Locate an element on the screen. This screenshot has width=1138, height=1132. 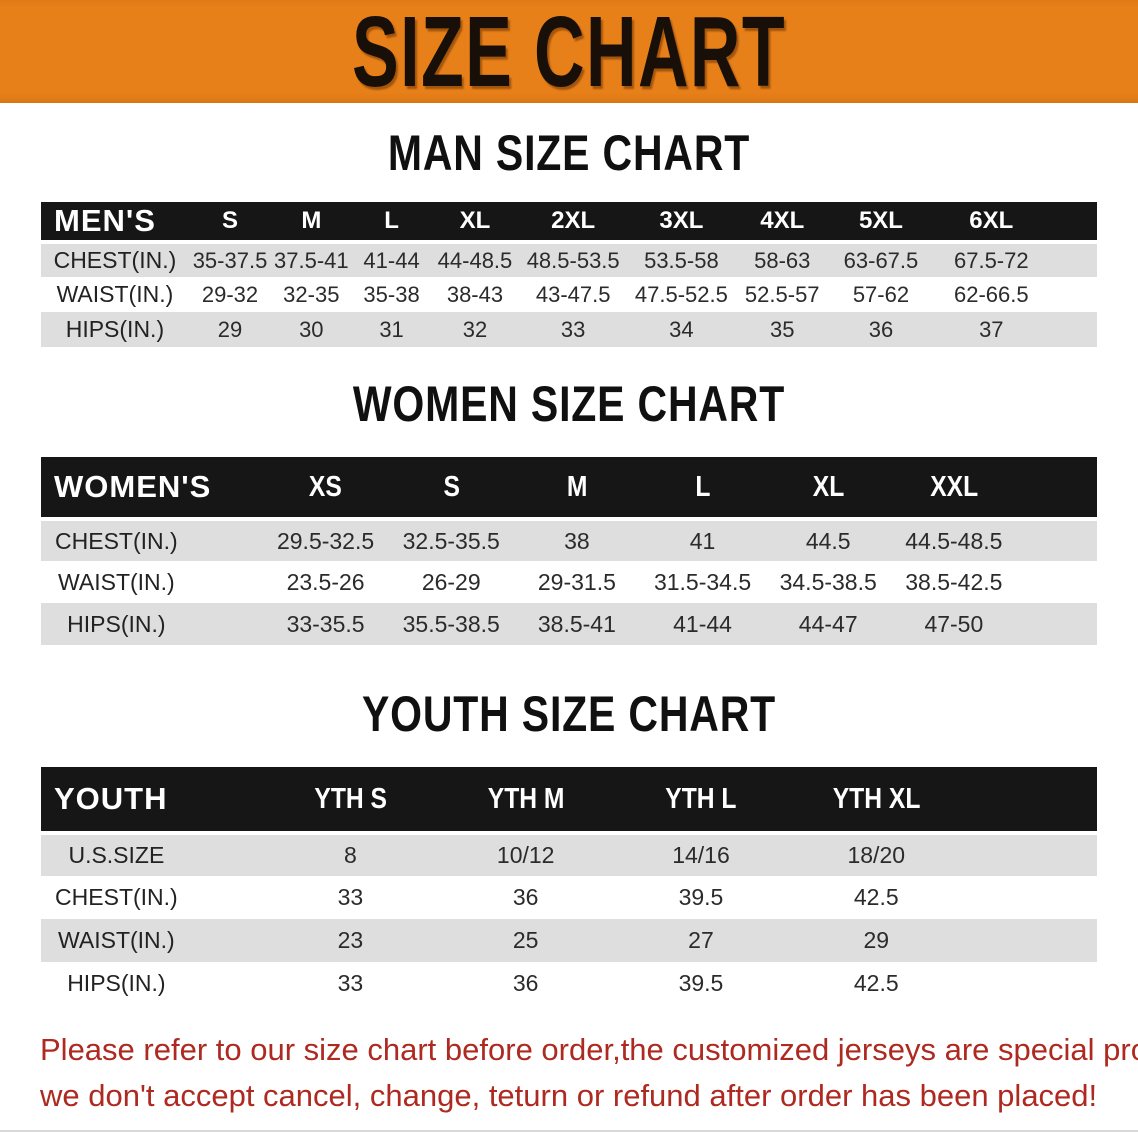
measurement-cell: 27 is located at coordinates (701, 940).